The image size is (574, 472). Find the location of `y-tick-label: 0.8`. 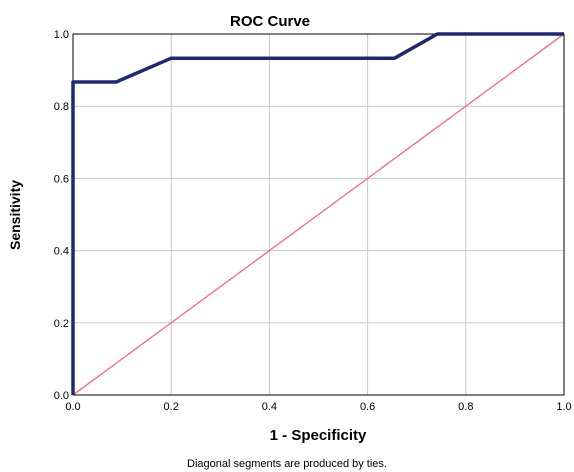

y-tick-label: 0.8 is located at coordinates (61, 107).